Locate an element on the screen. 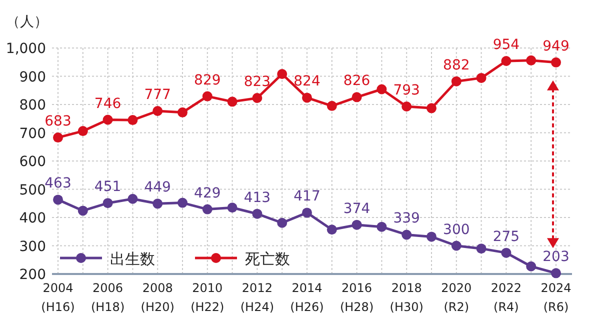 This screenshot has height=323, width=594. y-tick-label: 600 is located at coordinates (32, 162).